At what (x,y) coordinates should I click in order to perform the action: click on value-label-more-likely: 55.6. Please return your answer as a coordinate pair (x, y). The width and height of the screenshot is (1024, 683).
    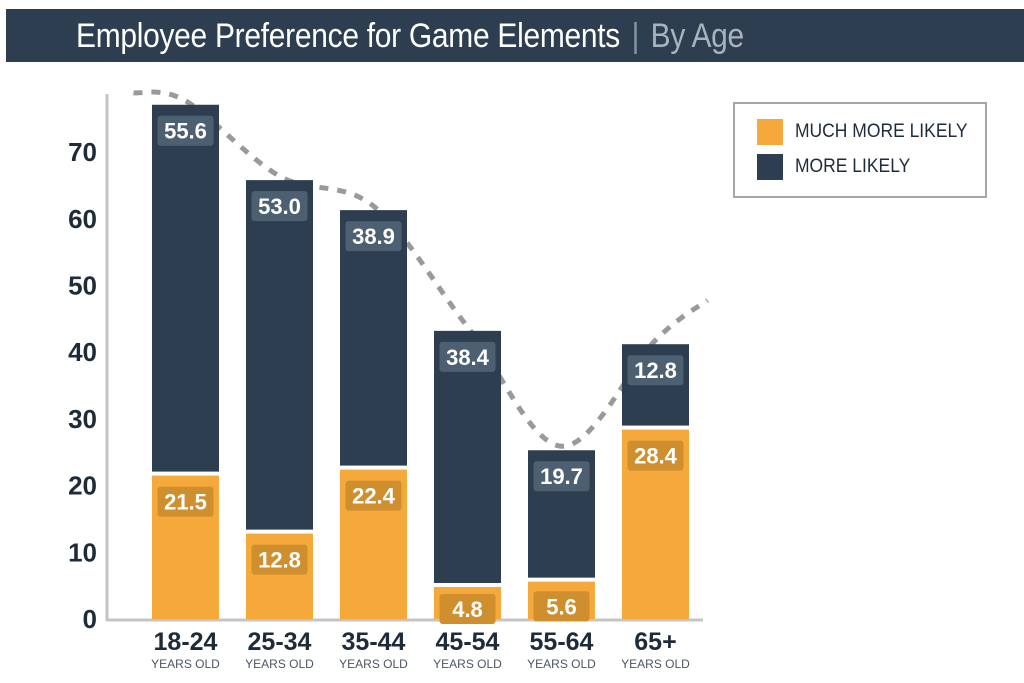
    Looking at the image, I should click on (185, 131).